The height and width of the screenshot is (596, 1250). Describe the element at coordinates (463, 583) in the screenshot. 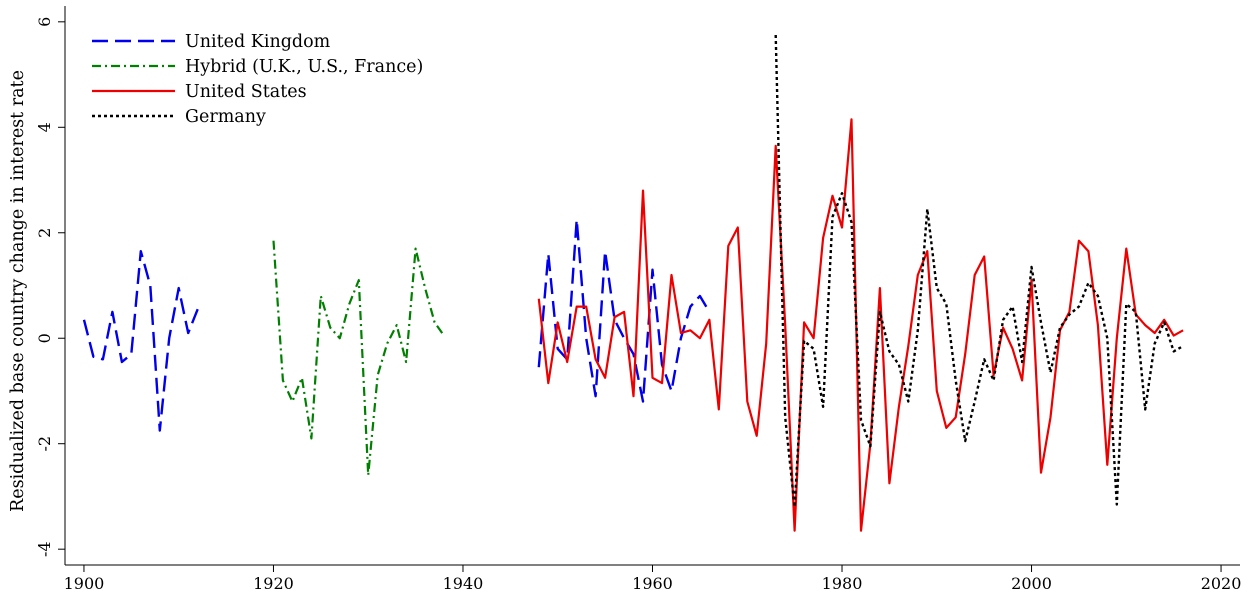

I see `x-tick-label: 1940` at that location.